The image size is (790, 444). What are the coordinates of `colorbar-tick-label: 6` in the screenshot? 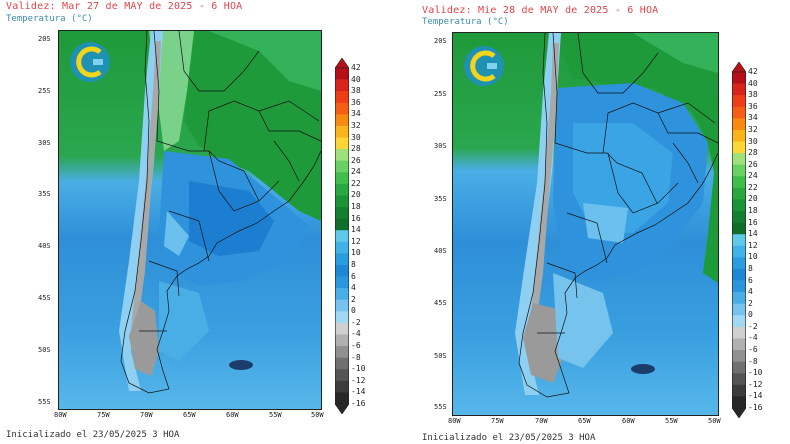 It's located at (750, 280).